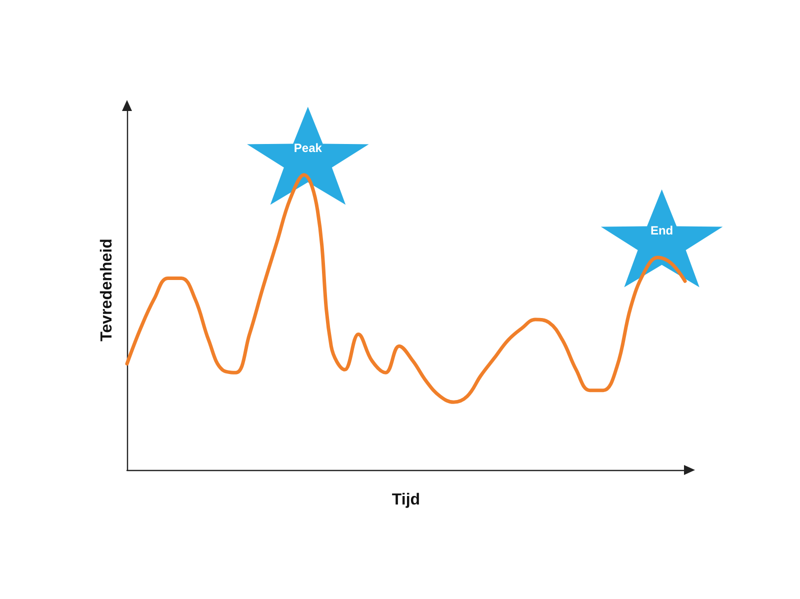 The image size is (800, 599). I want to click on annotation: Peak, so click(308, 148).